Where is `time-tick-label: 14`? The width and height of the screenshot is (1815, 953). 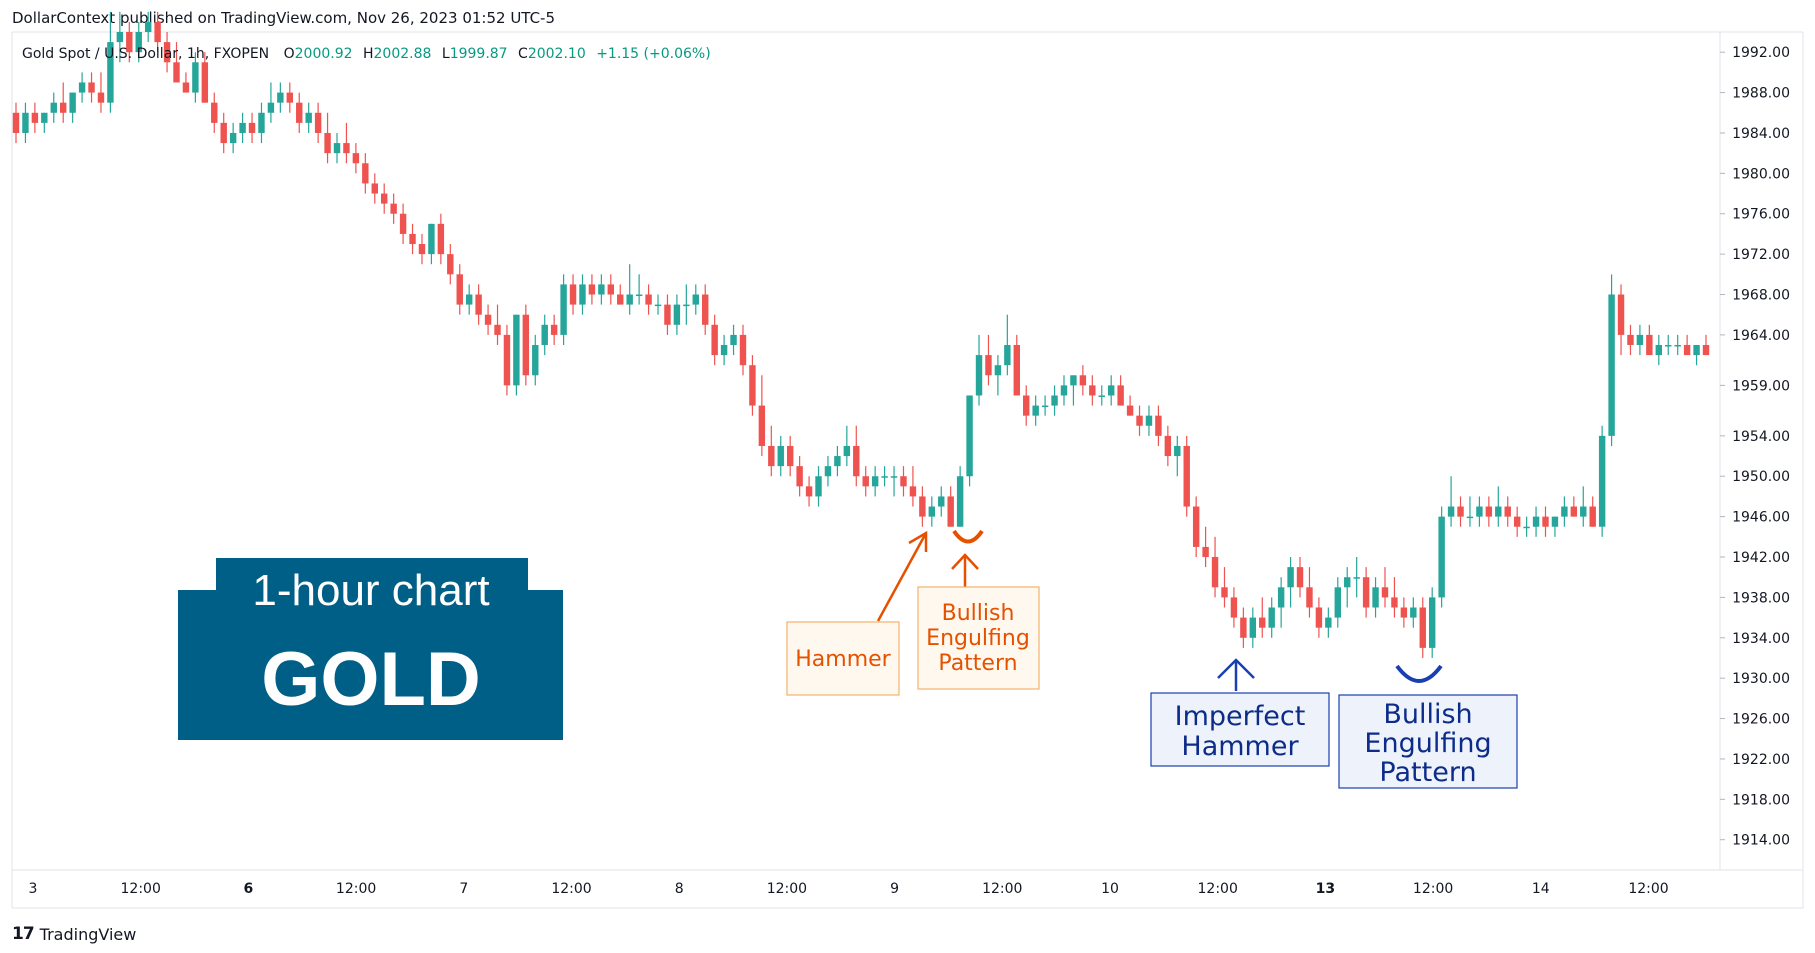 time-tick-label: 14 is located at coordinates (1541, 889).